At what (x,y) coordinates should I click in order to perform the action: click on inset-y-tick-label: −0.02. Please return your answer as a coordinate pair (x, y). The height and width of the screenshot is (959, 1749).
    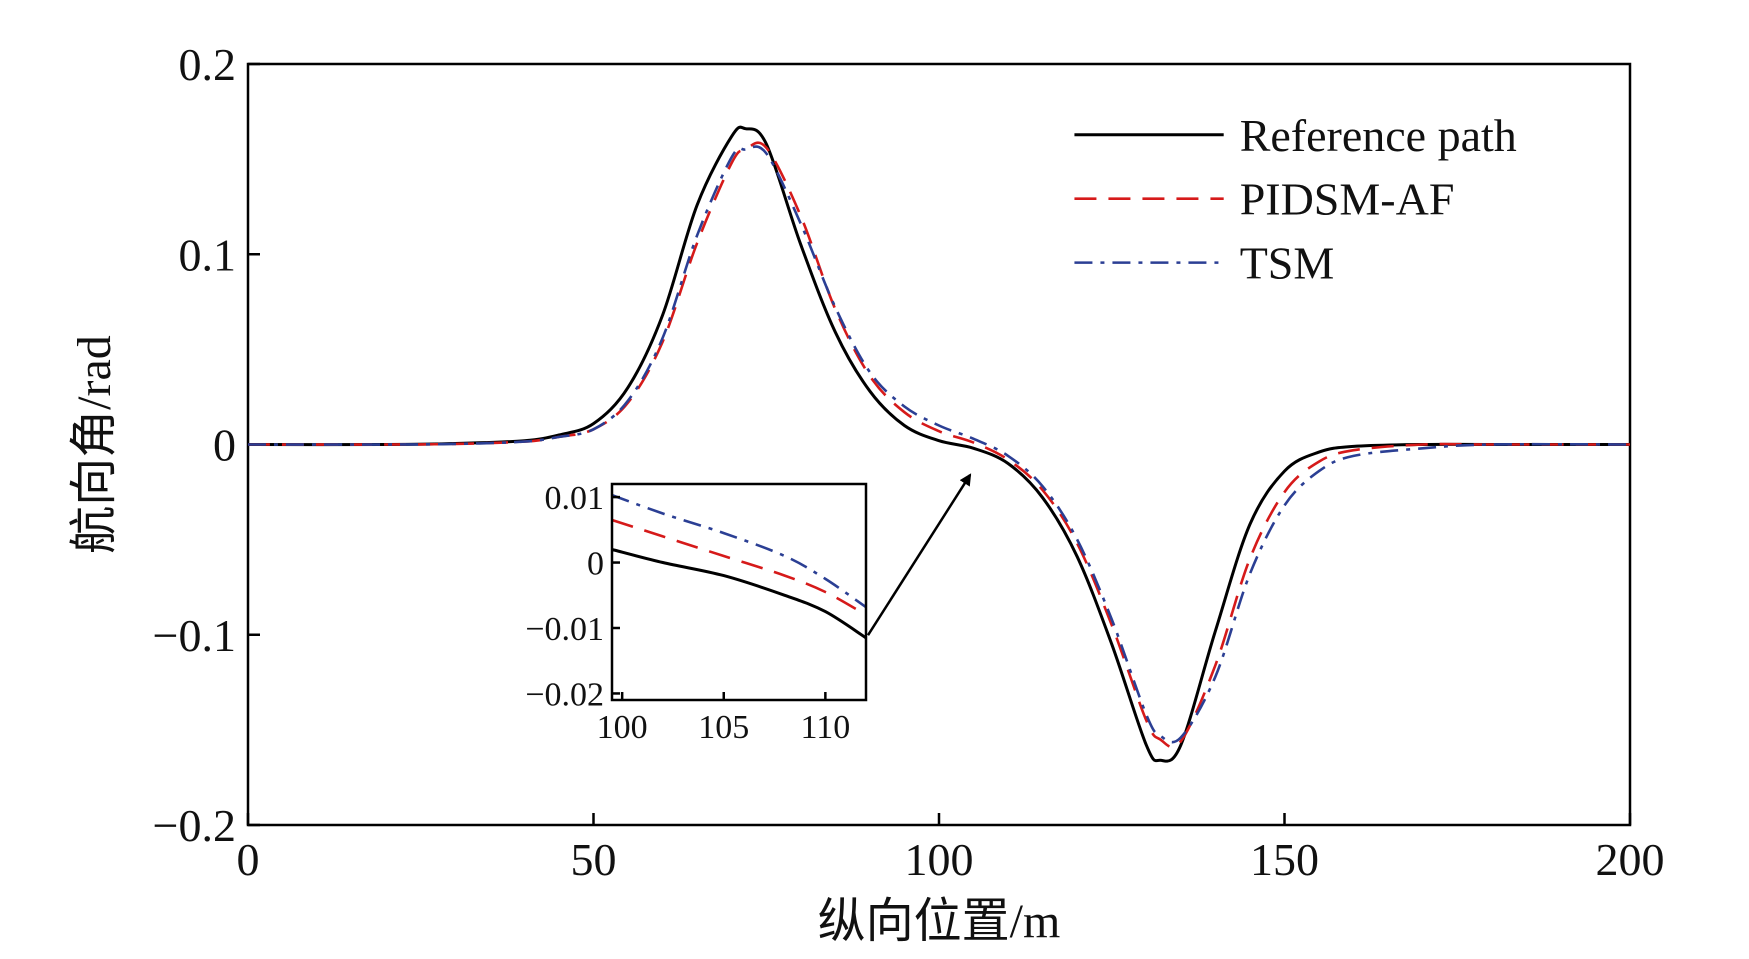
    Looking at the image, I should click on (564, 694).